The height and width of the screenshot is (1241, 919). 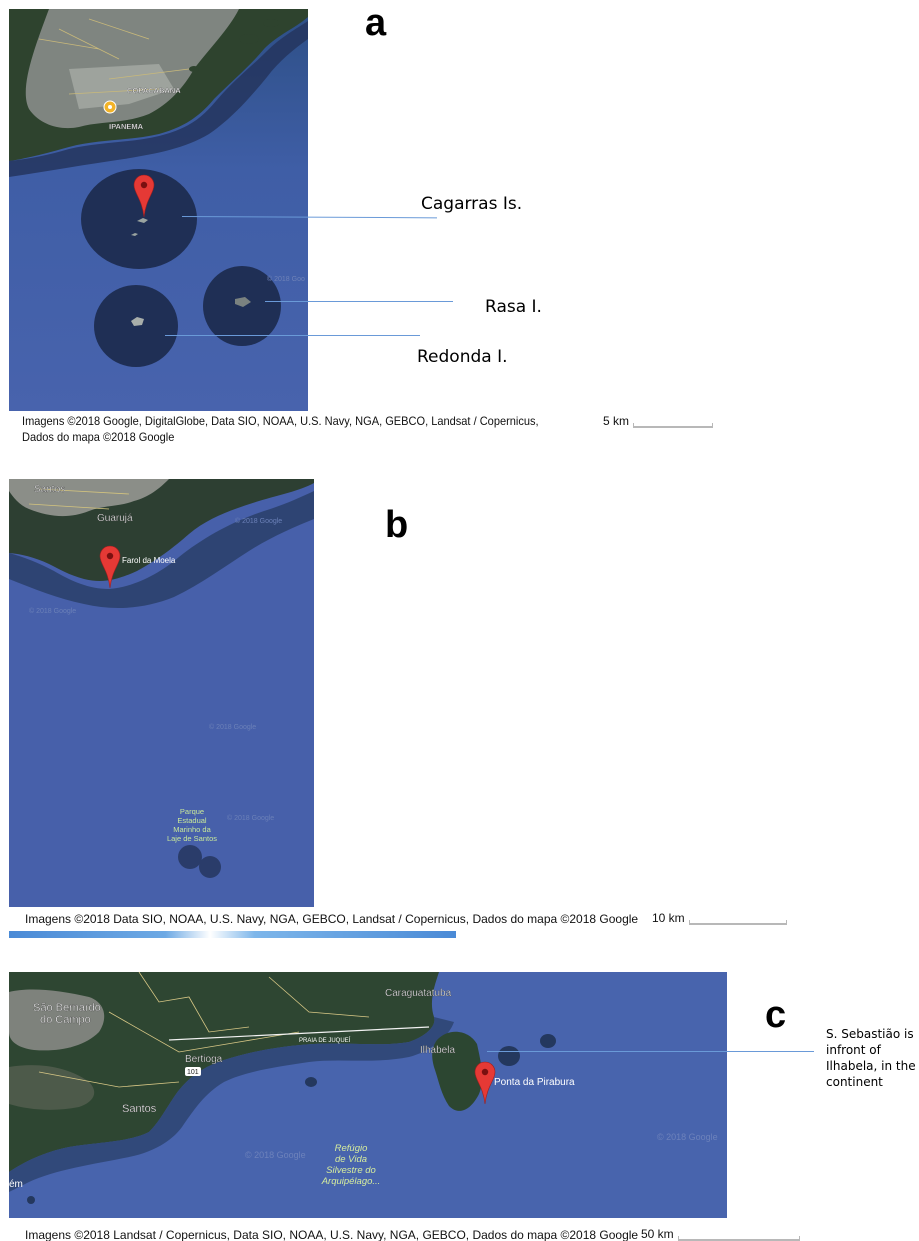 What do you see at coordinates (462, 357) in the screenshot?
I see `callout-redonda: Redonda I.` at bounding box center [462, 357].